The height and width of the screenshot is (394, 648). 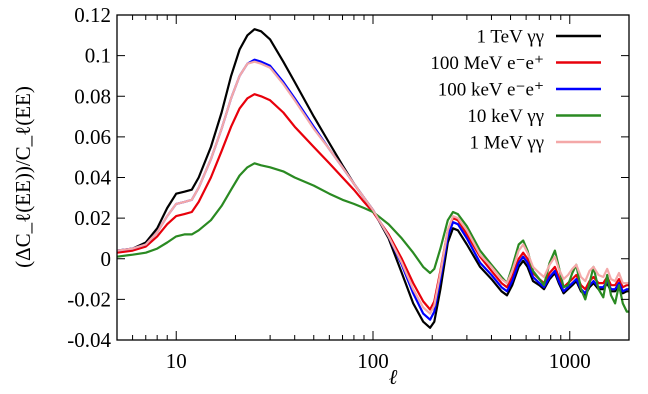 I want to click on legend-item-5: 1 MeV γγ, so click(x=535, y=143).